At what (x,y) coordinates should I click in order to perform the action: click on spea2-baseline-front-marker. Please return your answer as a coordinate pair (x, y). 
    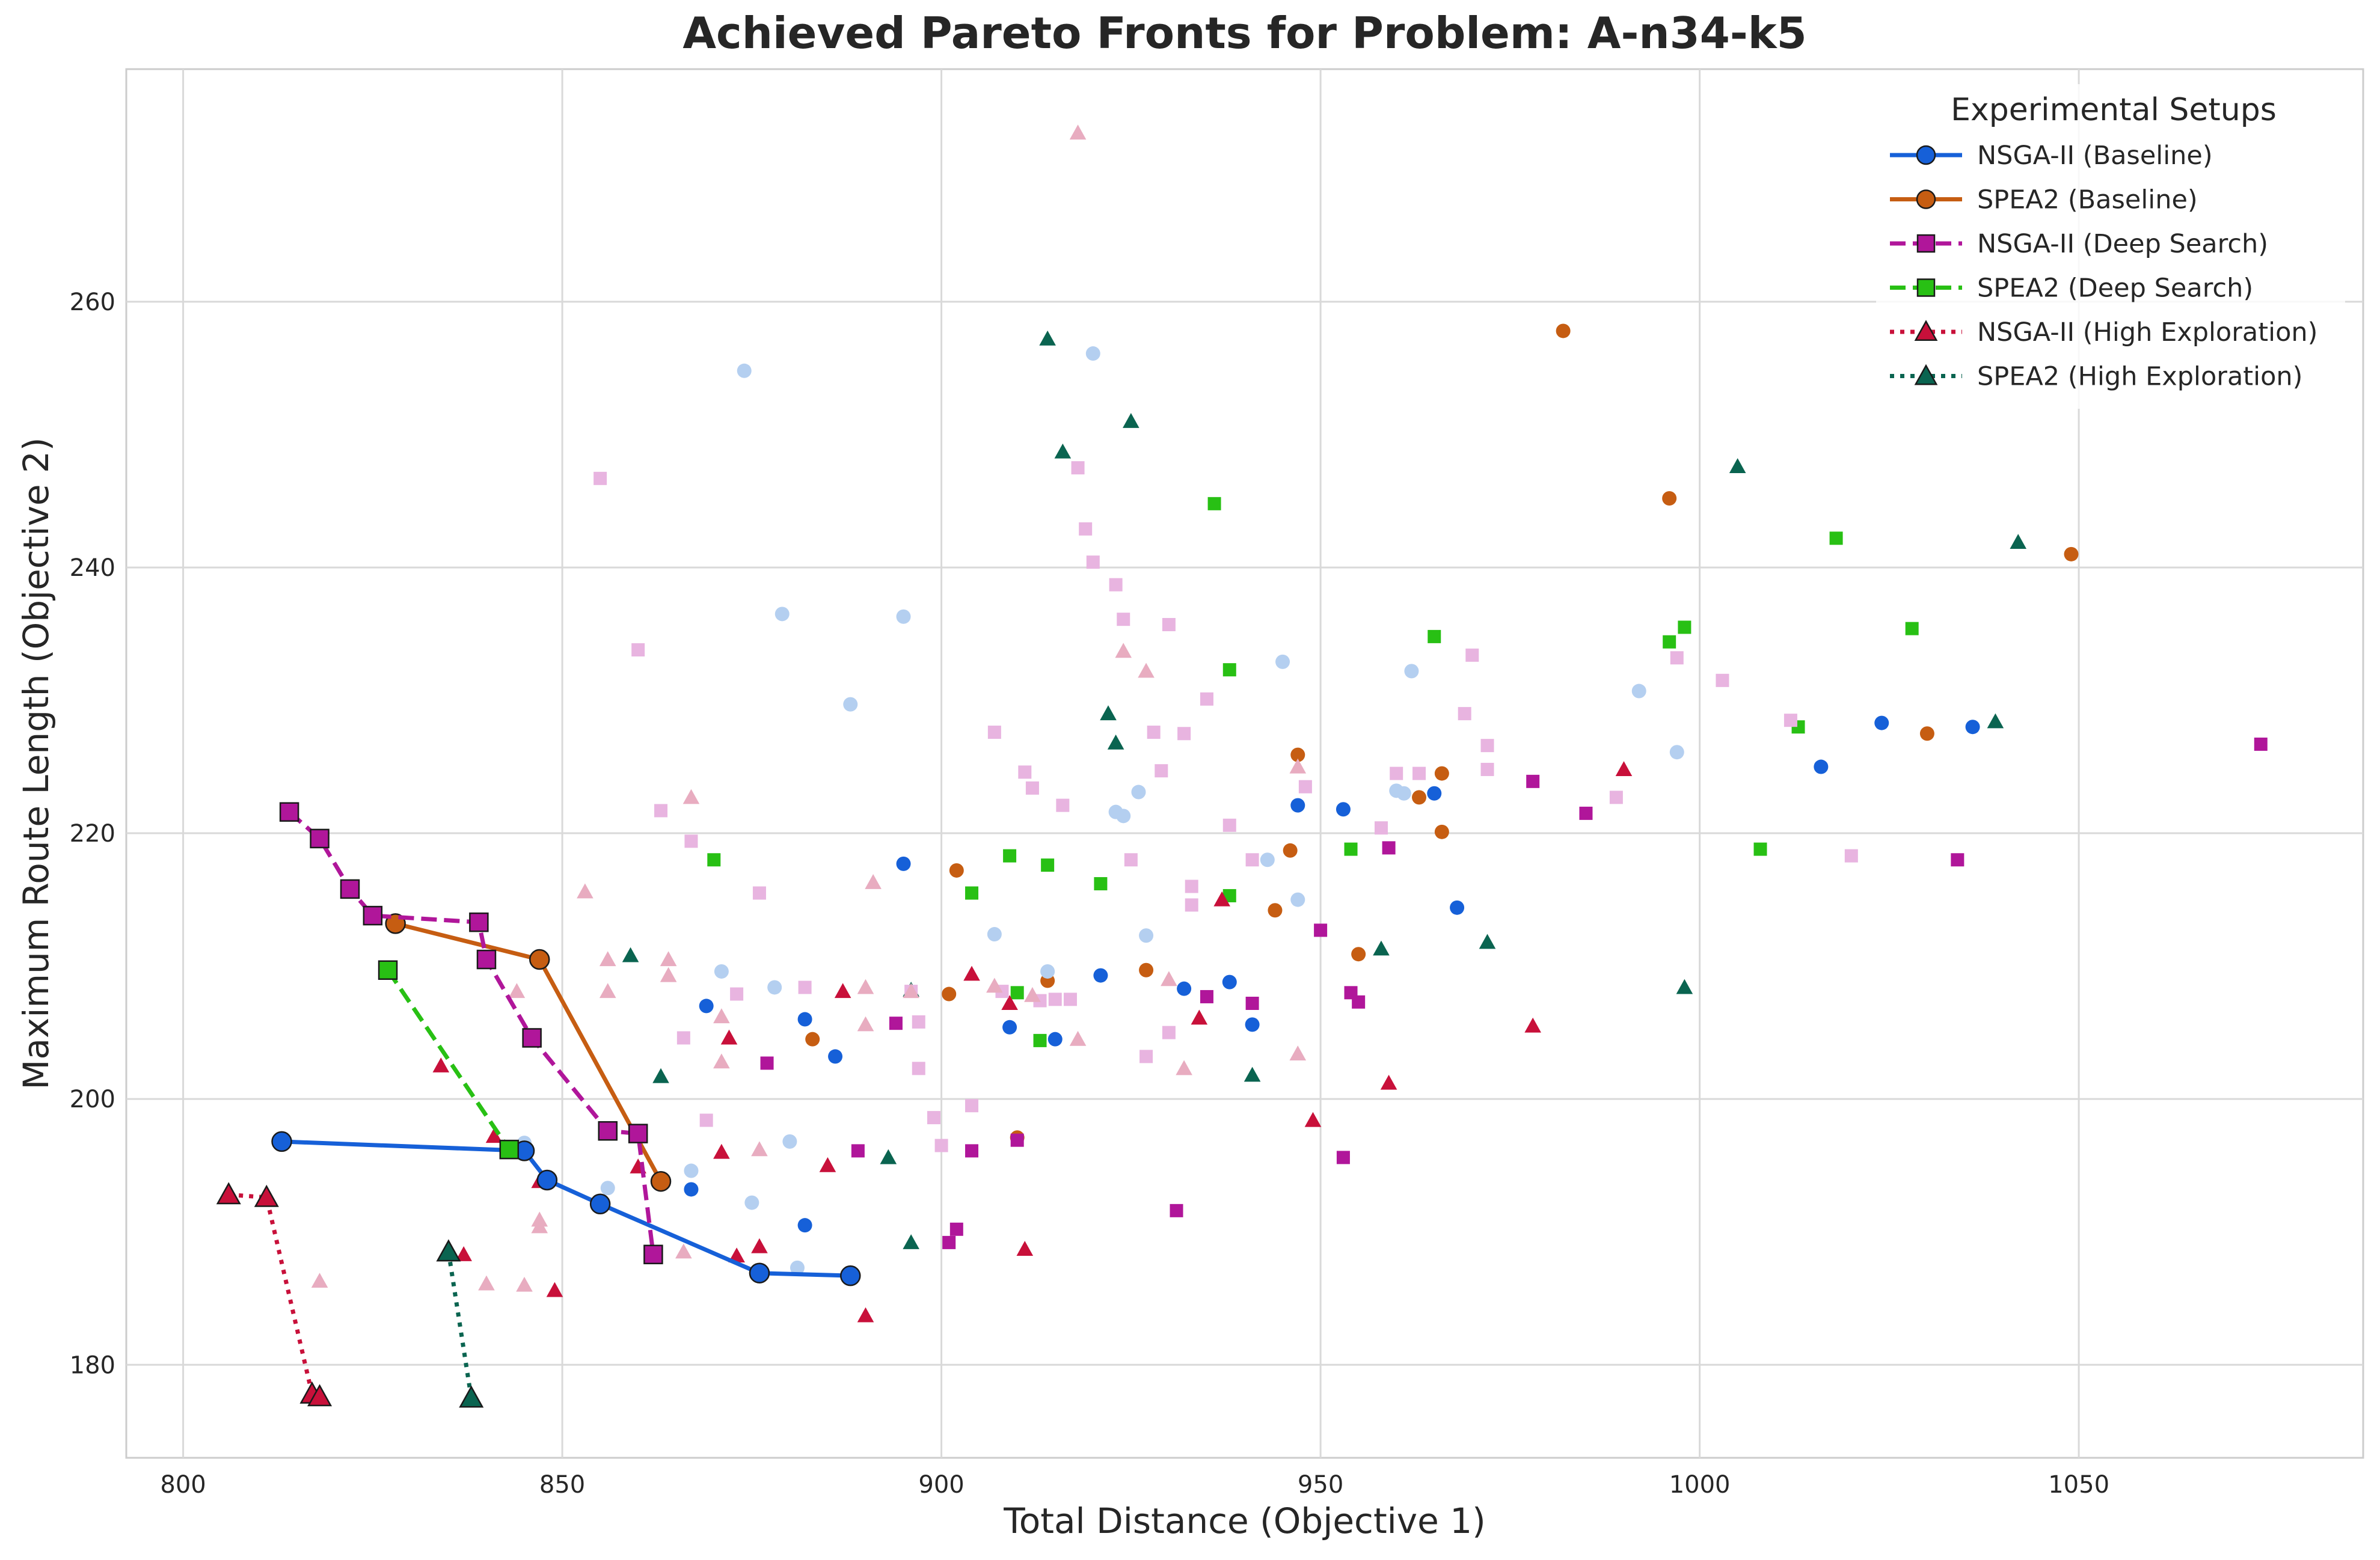
    Looking at the image, I should click on (539, 960).